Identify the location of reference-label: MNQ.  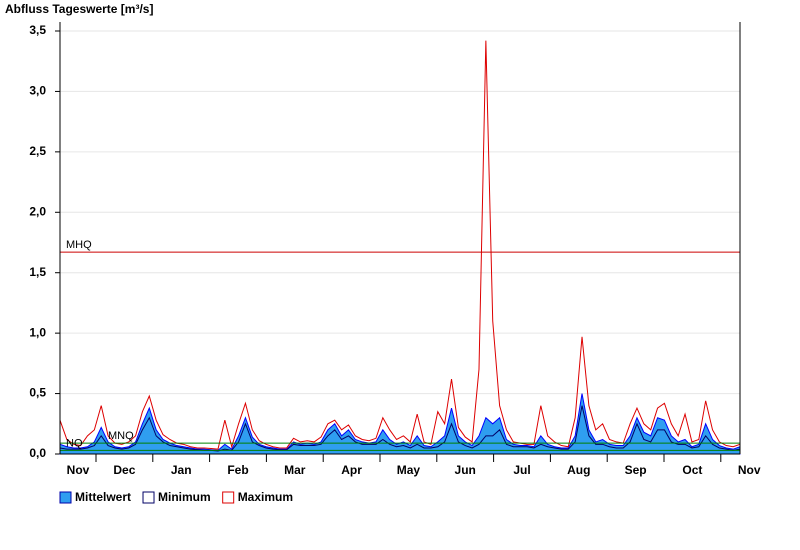
(121, 436).